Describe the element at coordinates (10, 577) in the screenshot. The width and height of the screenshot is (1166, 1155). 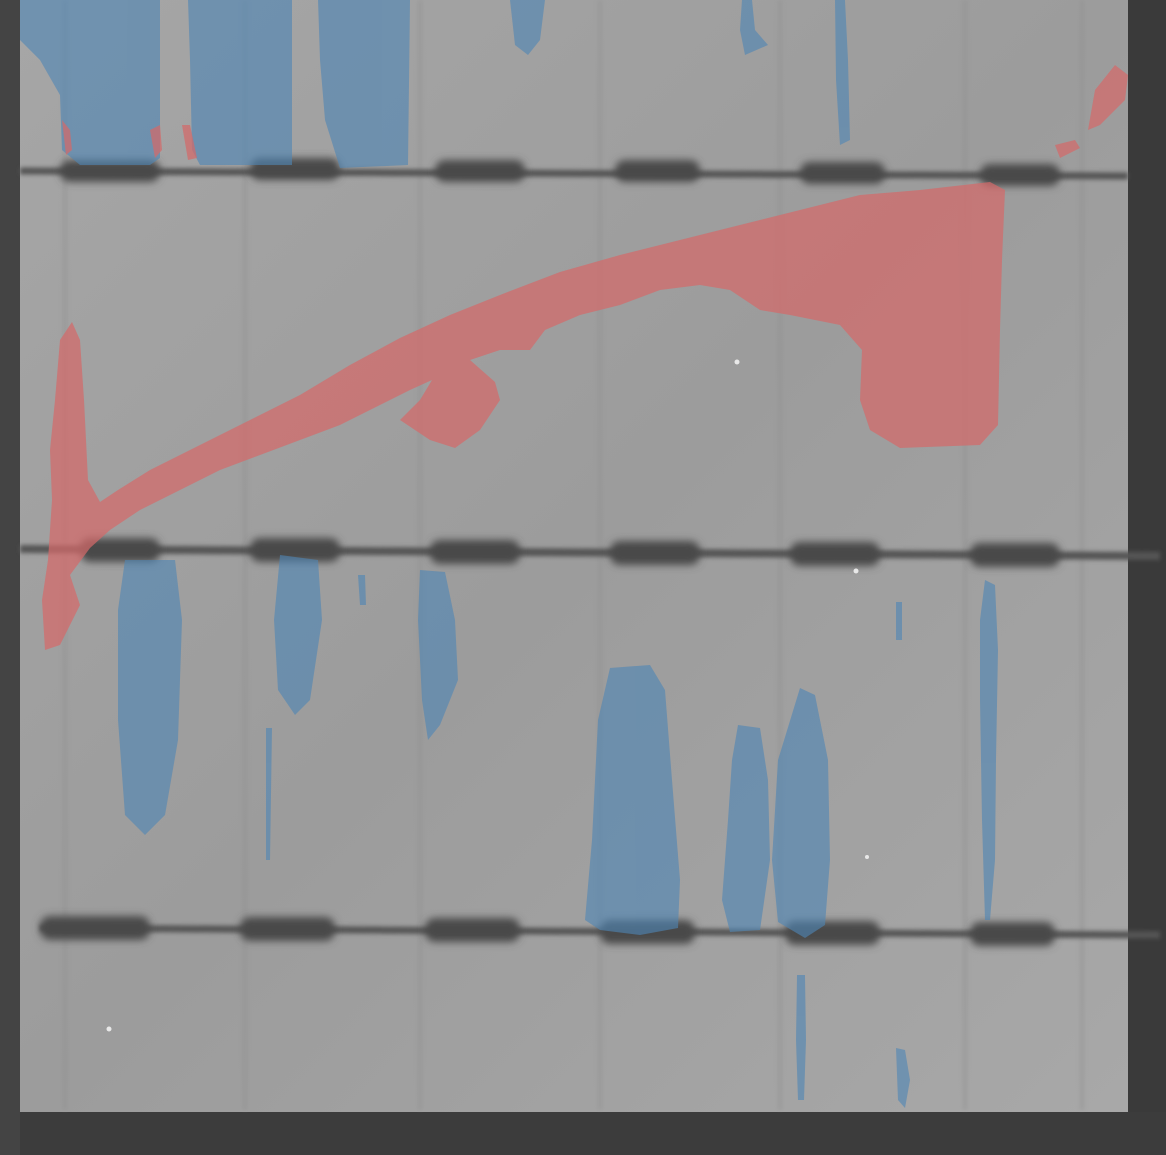
I see `left-frame-bar` at that location.